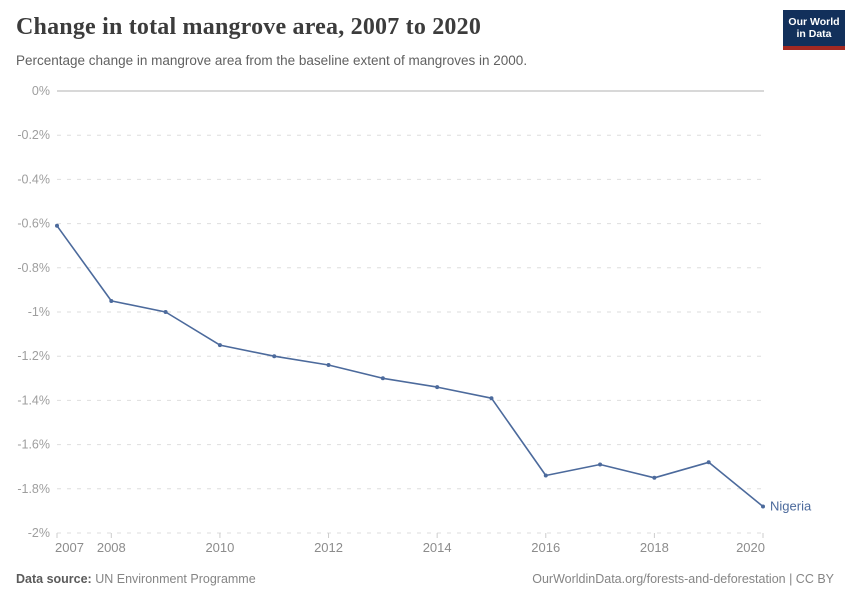 The width and height of the screenshot is (850, 600). What do you see at coordinates (328, 547) in the screenshot?
I see `x-axis-tick-label: 2012` at bounding box center [328, 547].